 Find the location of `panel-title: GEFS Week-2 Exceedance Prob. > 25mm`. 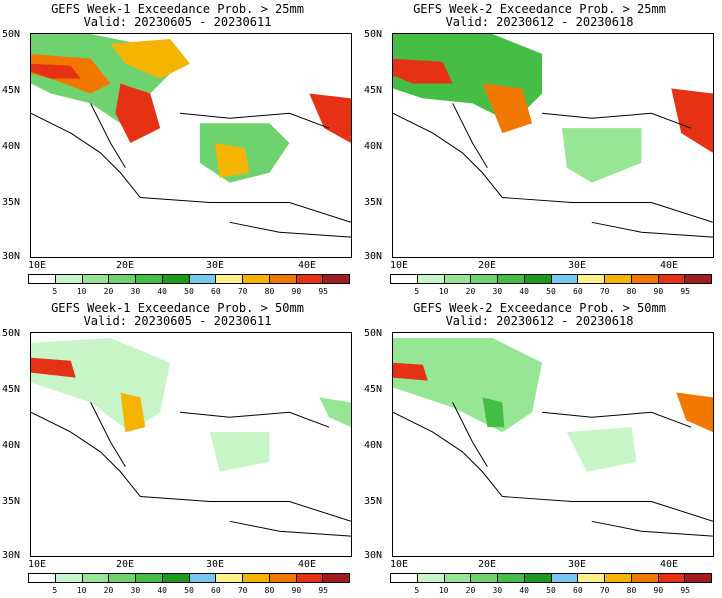

panel-title: GEFS Week-2 Exceedance Prob. > 25mm is located at coordinates (539, 9).